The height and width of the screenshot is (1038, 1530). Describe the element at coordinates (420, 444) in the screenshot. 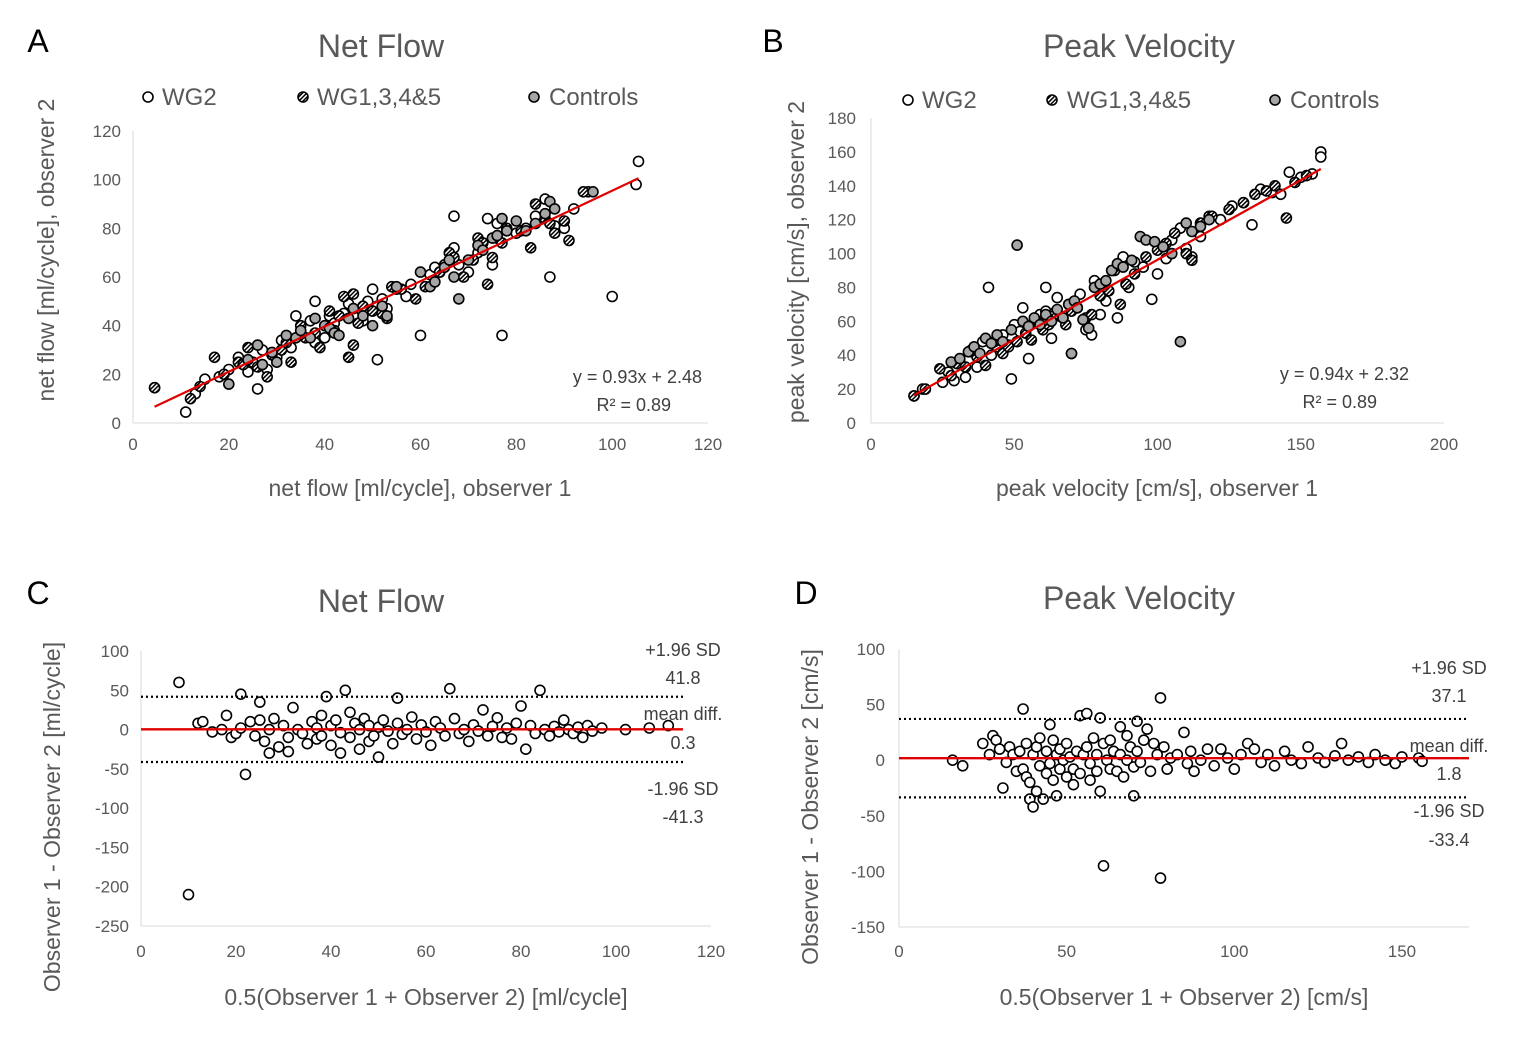

I see `x-tick-label: 60` at that location.